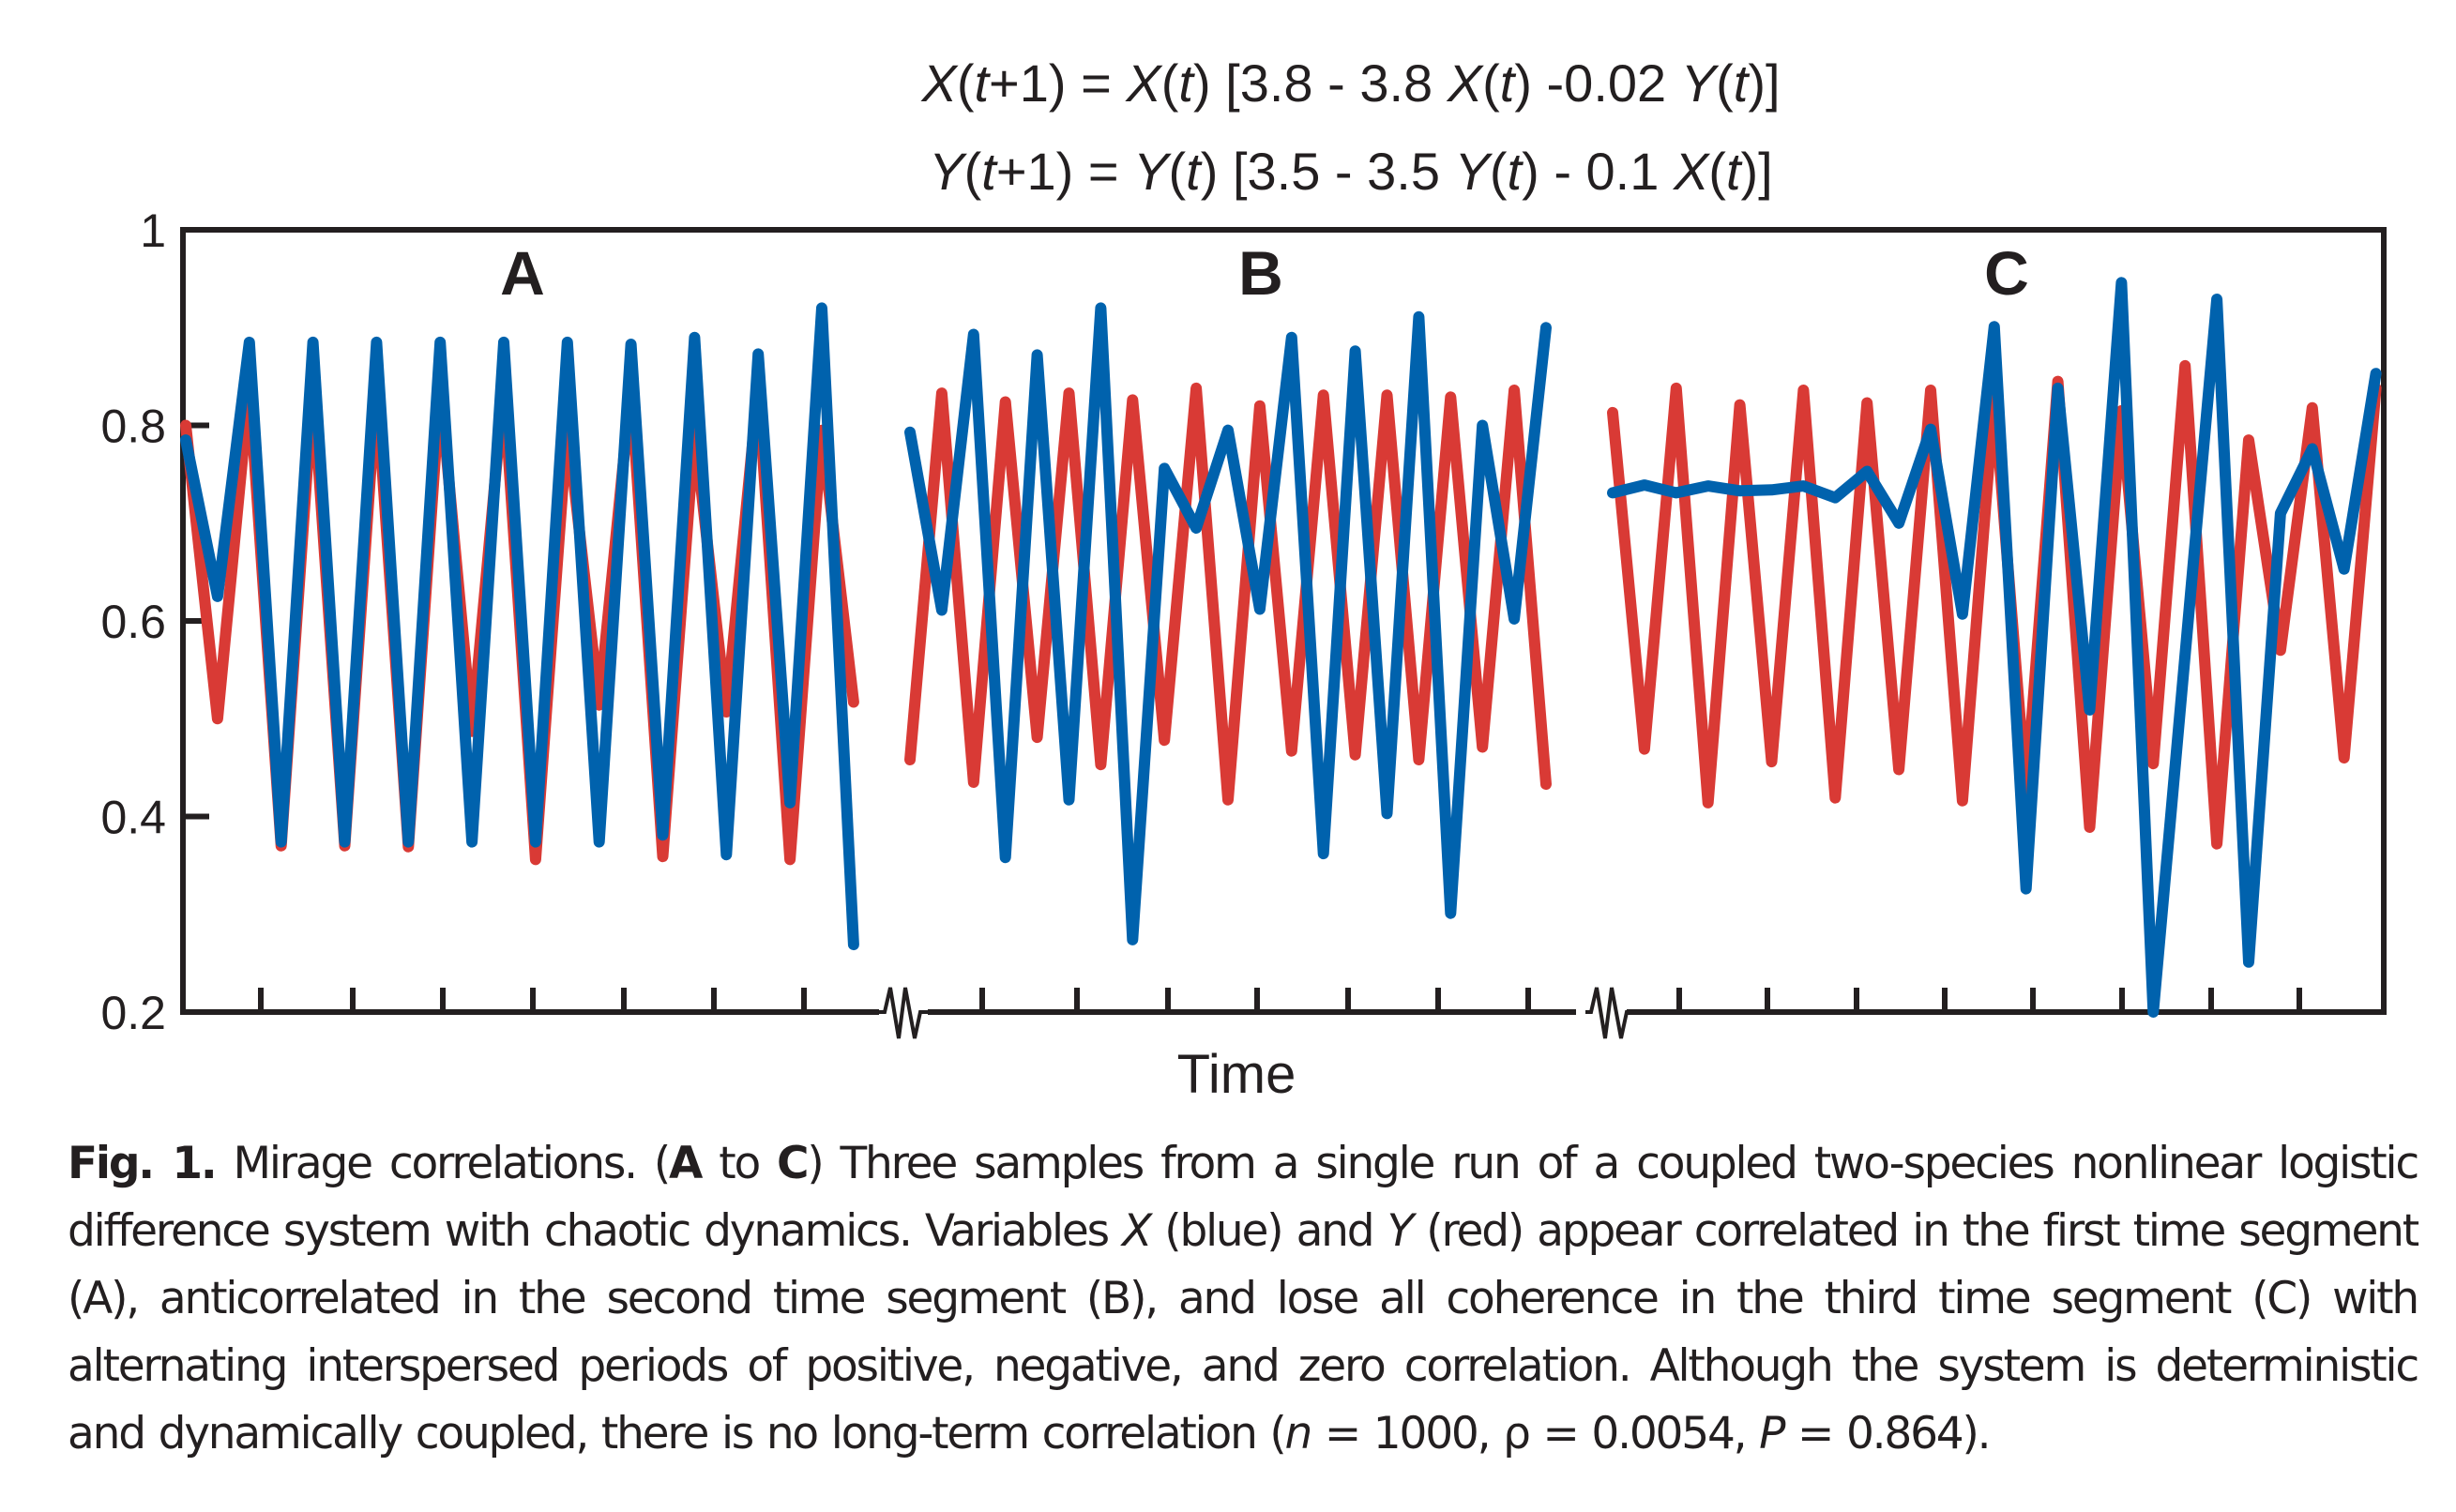 The image size is (2456, 1512). What do you see at coordinates (1887, 1433) in the screenshot?
I see `caption-p-value: = 0.864).` at bounding box center [1887, 1433].